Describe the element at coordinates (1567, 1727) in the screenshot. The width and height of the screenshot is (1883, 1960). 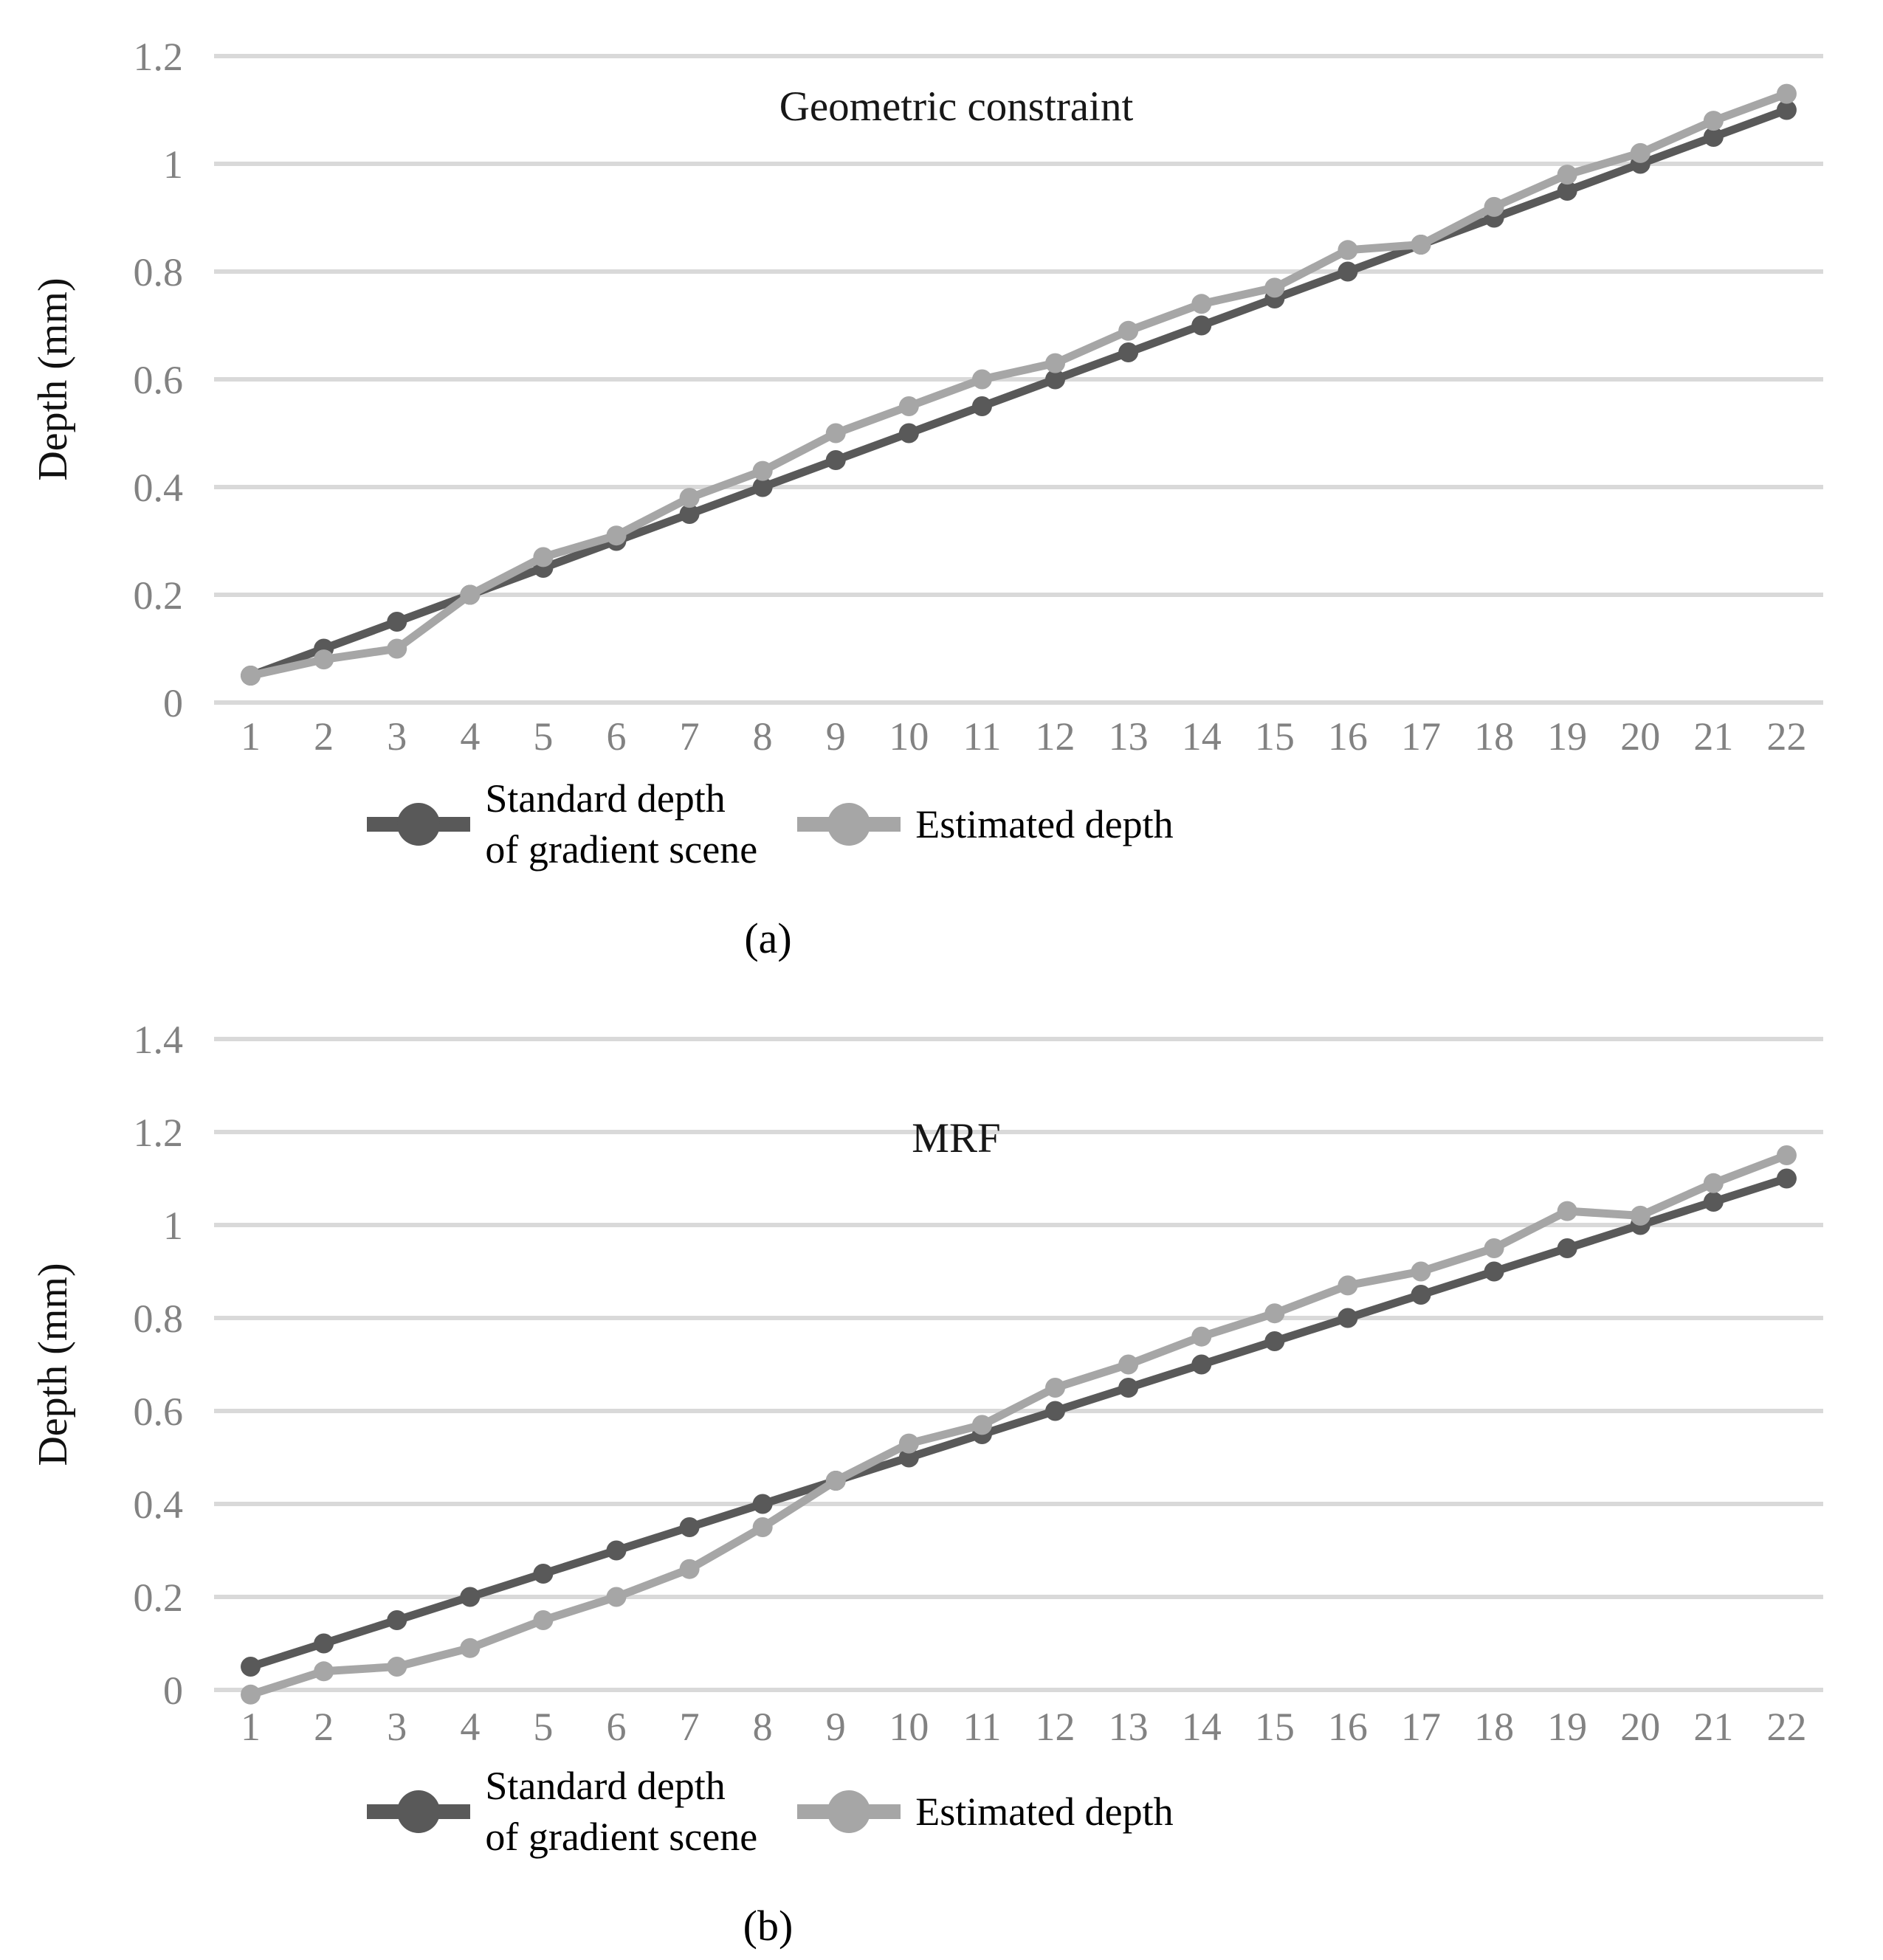
I see `x-tick-label: 19` at that location.